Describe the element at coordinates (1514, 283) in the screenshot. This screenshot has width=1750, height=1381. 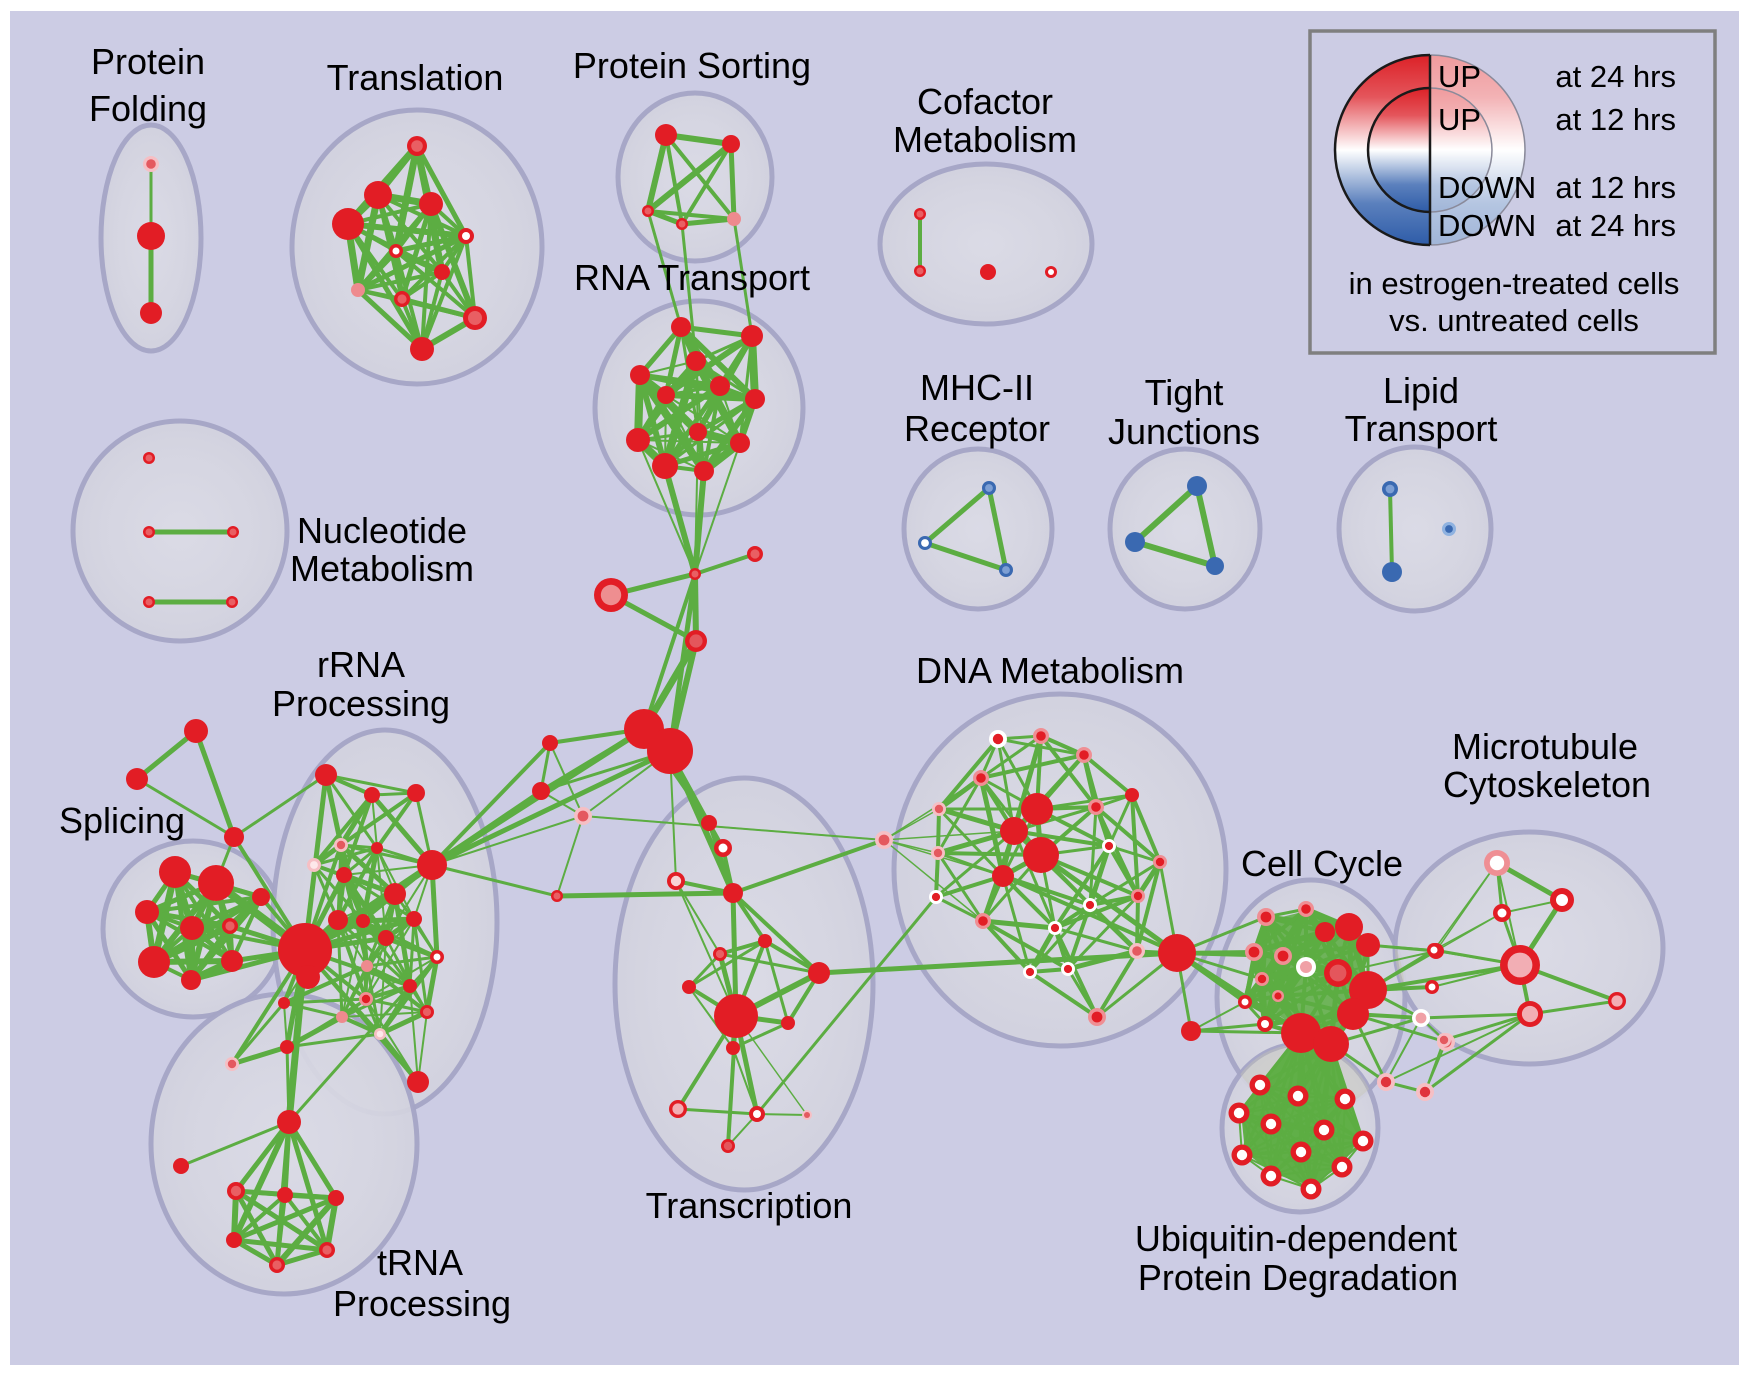
I see `svg-text: in estrogen-treated cells` at that location.